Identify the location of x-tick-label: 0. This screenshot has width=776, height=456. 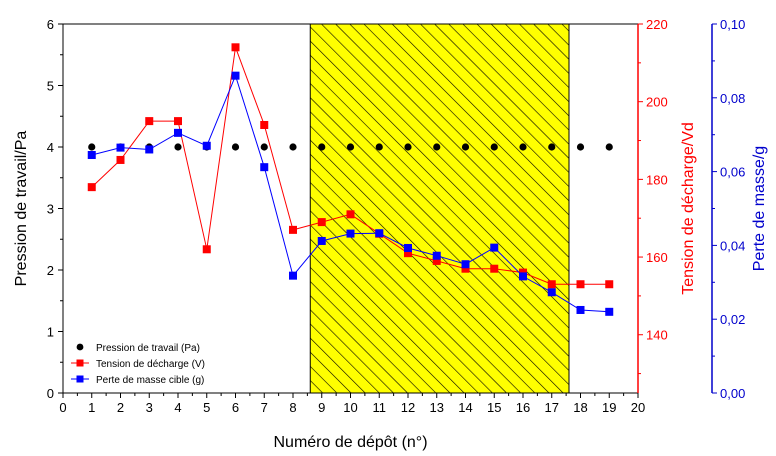
(62, 407).